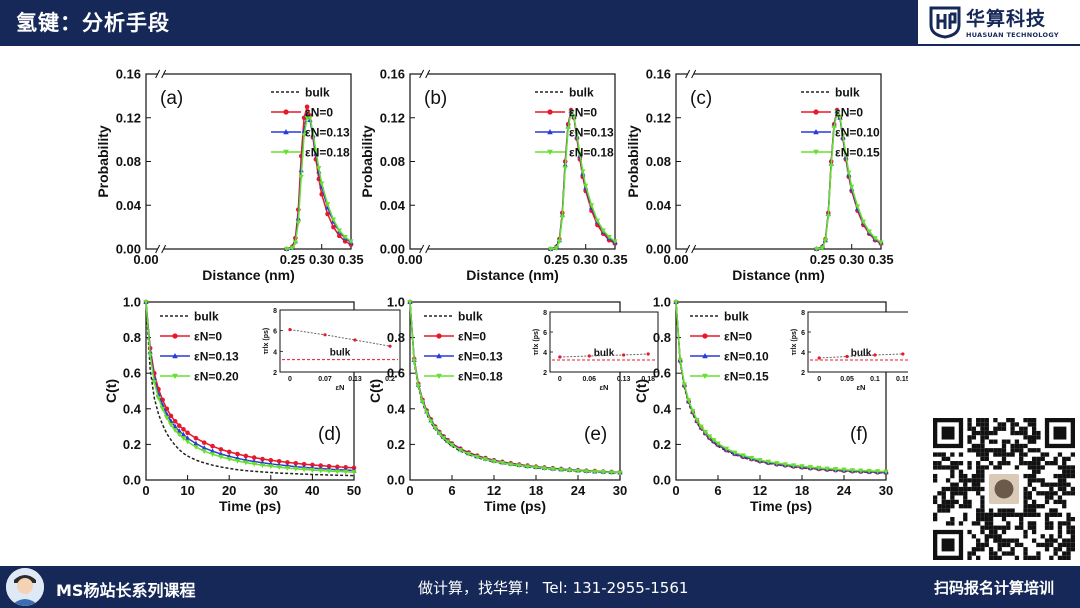  Describe the element at coordinates (393, 205) in the screenshot. I see `y-tick-label: 0.04` at that location.